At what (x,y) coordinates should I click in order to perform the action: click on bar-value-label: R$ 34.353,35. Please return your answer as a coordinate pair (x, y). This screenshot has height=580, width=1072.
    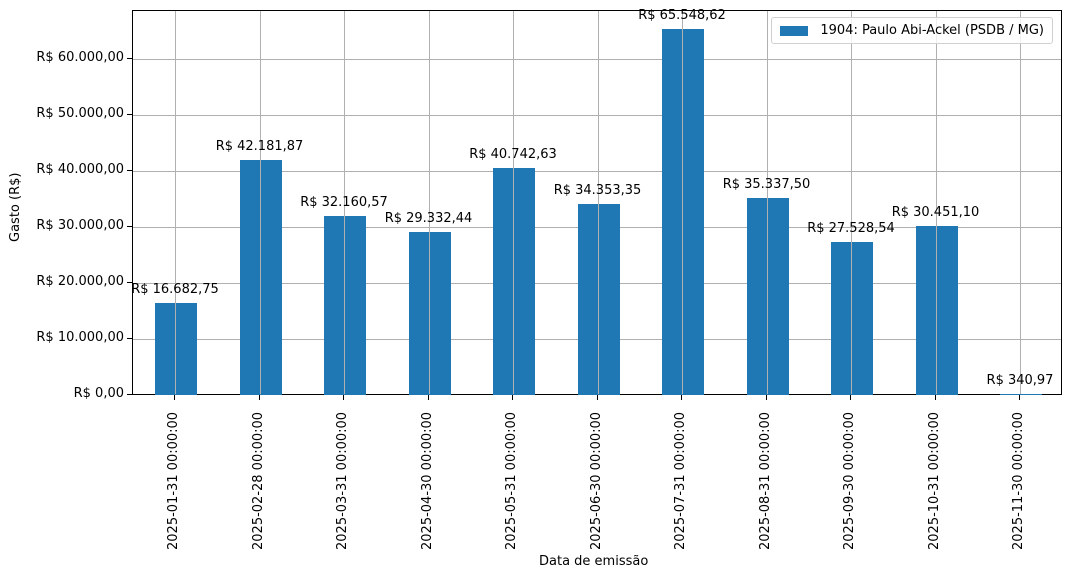
    Looking at the image, I should click on (597, 190).